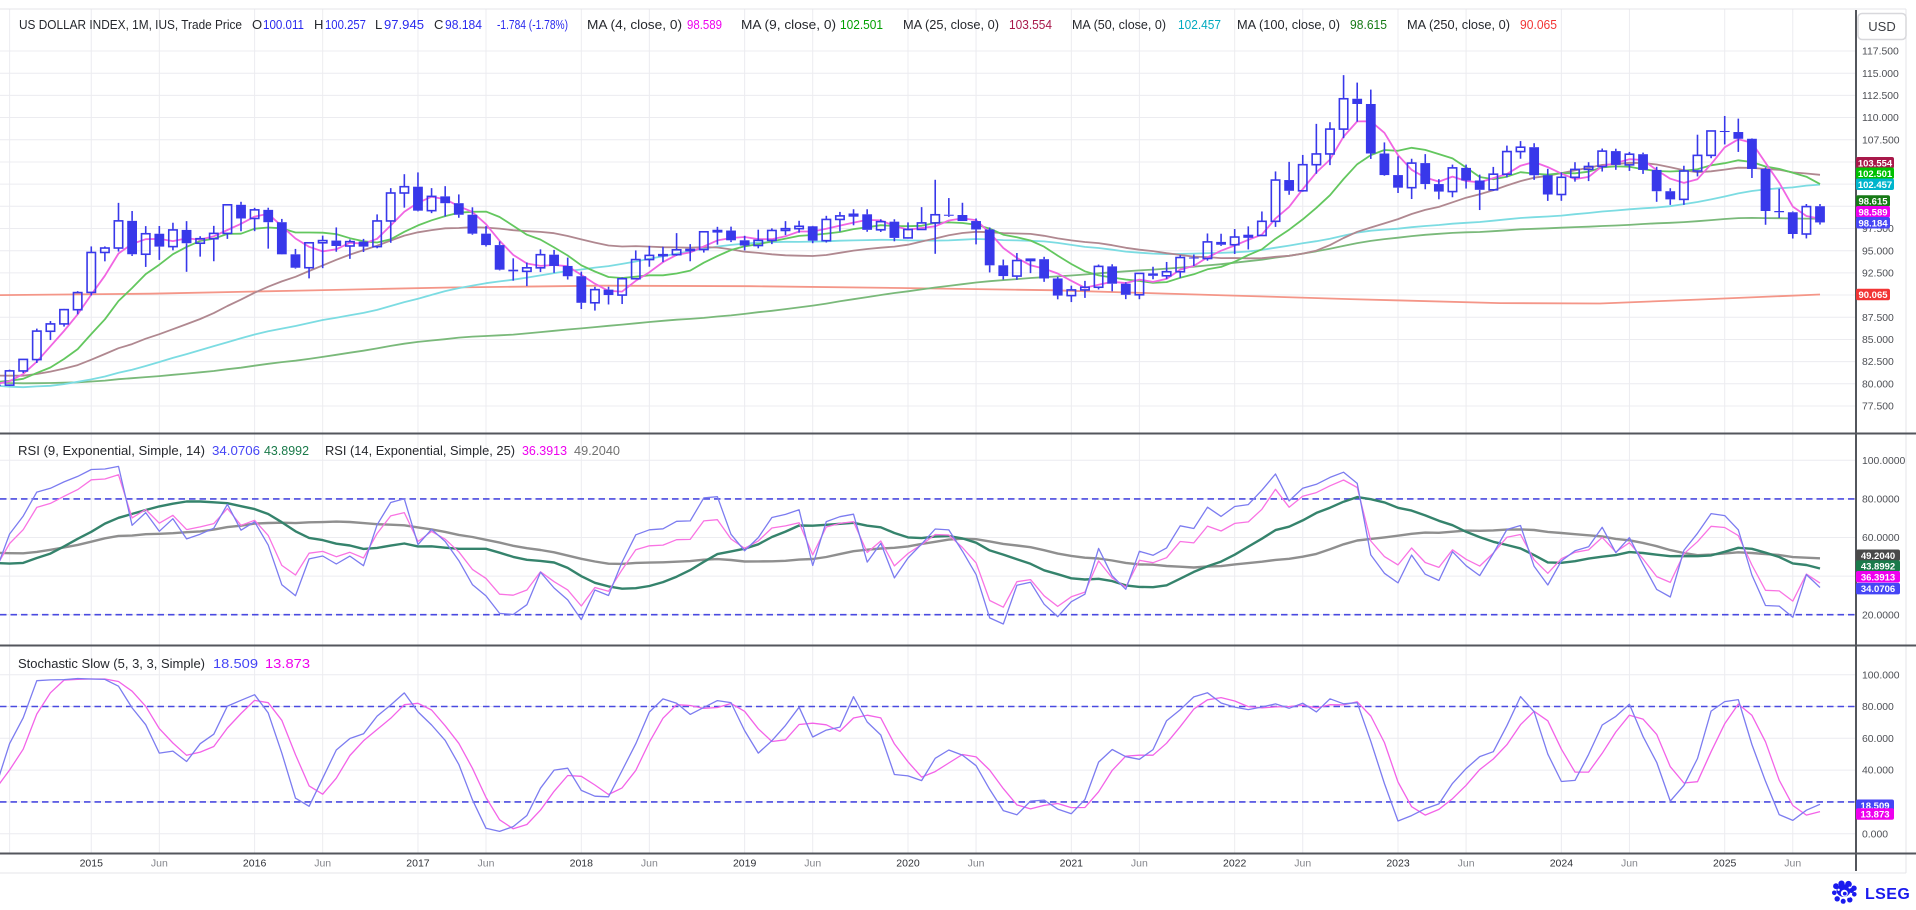  What do you see at coordinates (418, 864) in the screenshot?
I see `svg-text: 2017` at bounding box center [418, 864].